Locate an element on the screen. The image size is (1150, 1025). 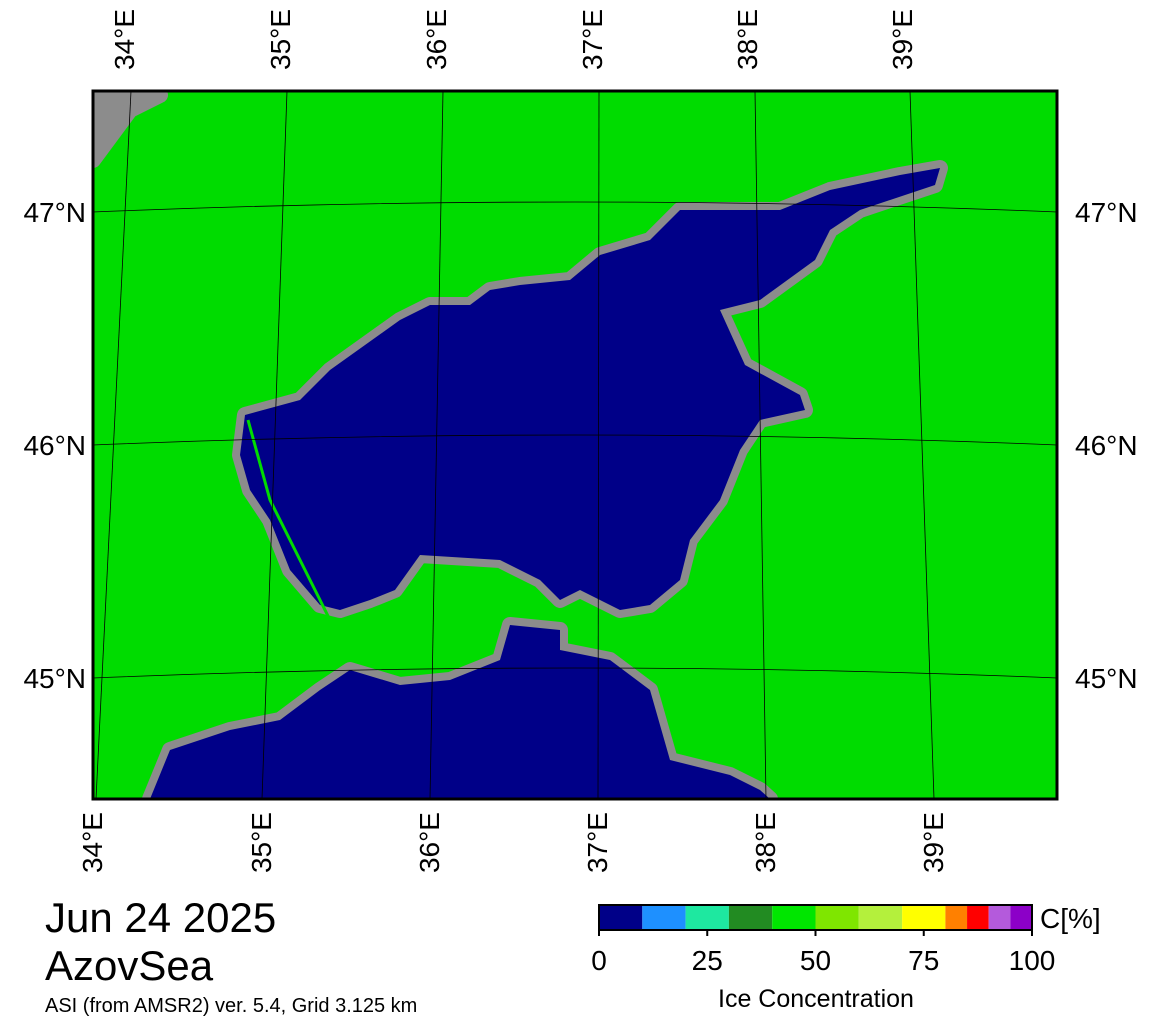
lat-label-right: 46°N is located at coordinates (1106, 445).